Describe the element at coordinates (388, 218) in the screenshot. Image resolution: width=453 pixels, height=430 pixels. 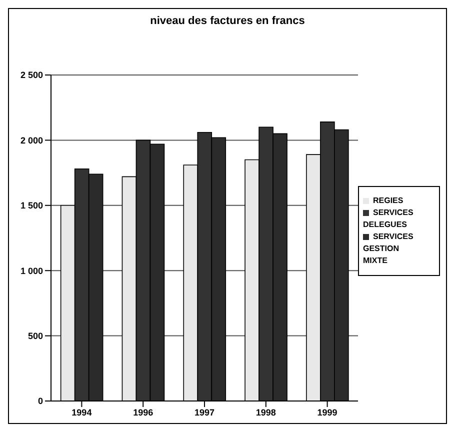
I see `legend-label: SERVICES DELEGUES` at that location.